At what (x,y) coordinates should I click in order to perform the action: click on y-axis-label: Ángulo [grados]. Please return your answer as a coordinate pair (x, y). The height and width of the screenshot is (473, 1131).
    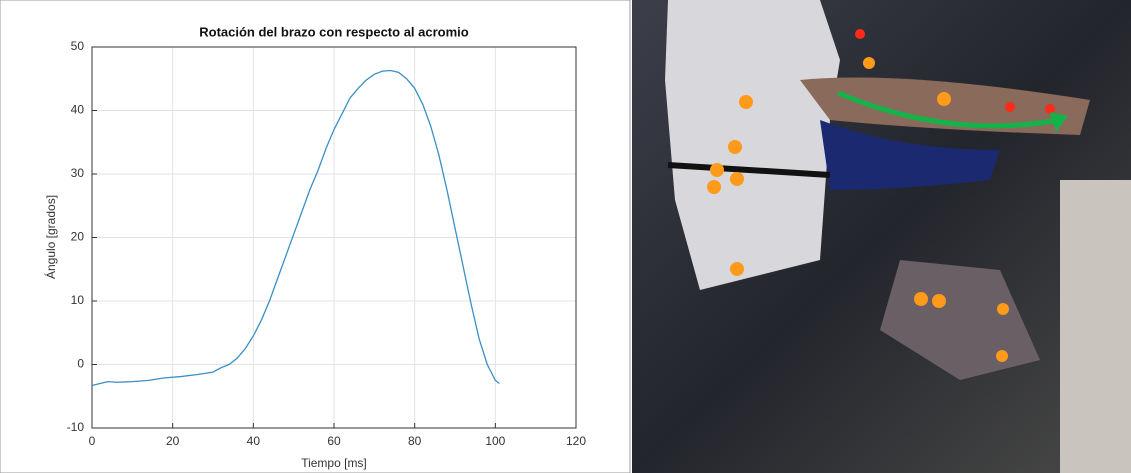
    Looking at the image, I should click on (50, 237).